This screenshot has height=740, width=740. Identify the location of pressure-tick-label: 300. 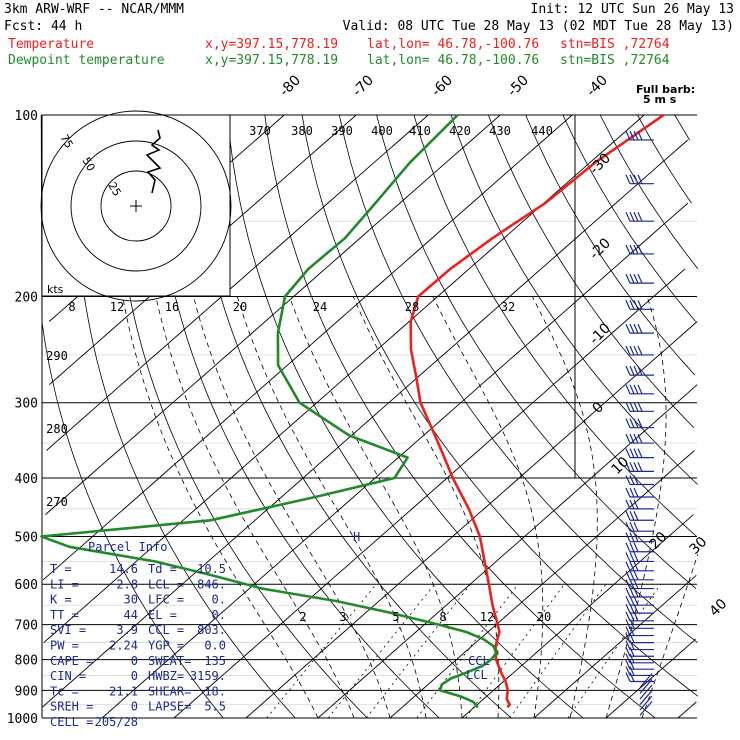
(26, 404).